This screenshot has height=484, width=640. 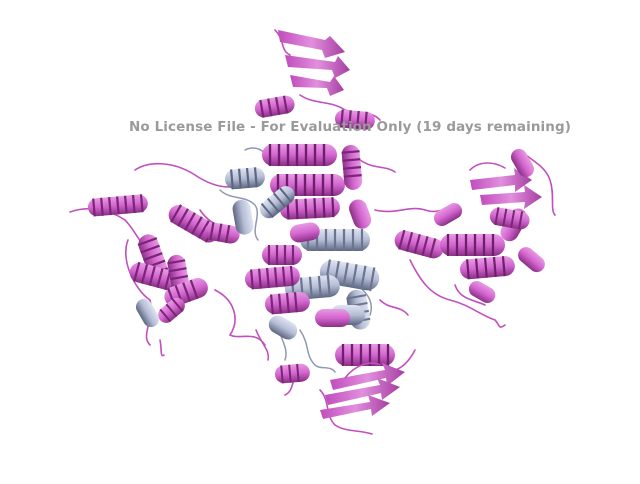 I want to click on central-domain-chain-a, so click(x=319, y=303).